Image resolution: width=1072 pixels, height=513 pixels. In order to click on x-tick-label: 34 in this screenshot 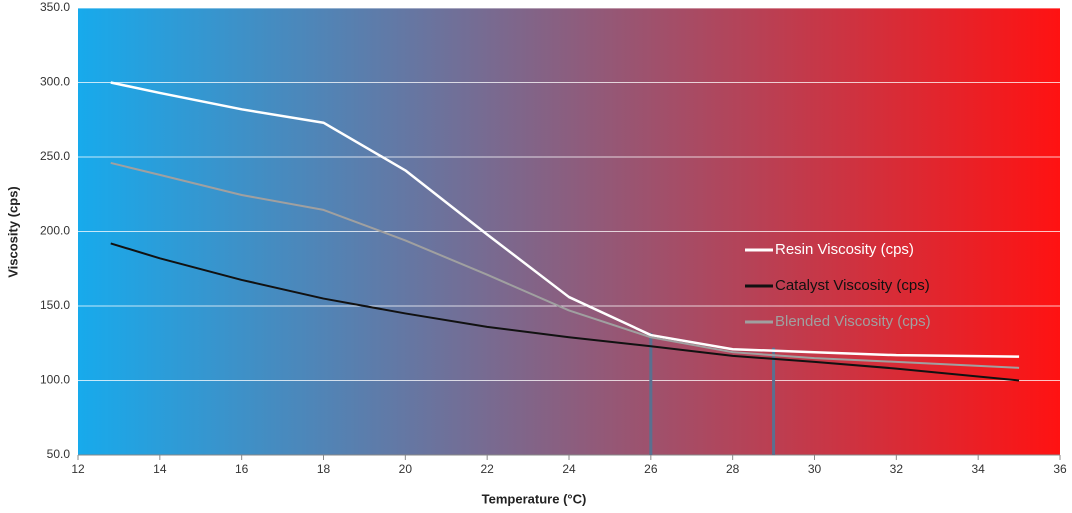, I will do `click(978, 469)`.